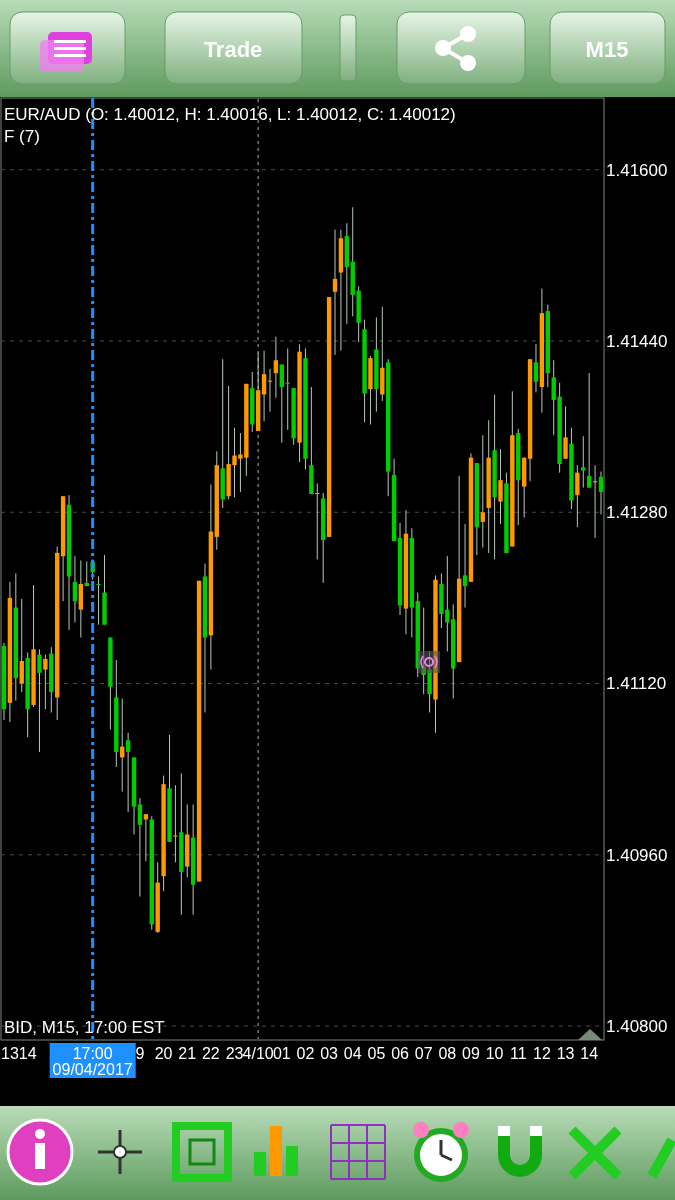 Image resolution: width=675 pixels, height=1200 pixels. What do you see at coordinates (637, 513) in the screenshot?
I see `y-tick-label: 1.41280` at bounding box center [637, 513].